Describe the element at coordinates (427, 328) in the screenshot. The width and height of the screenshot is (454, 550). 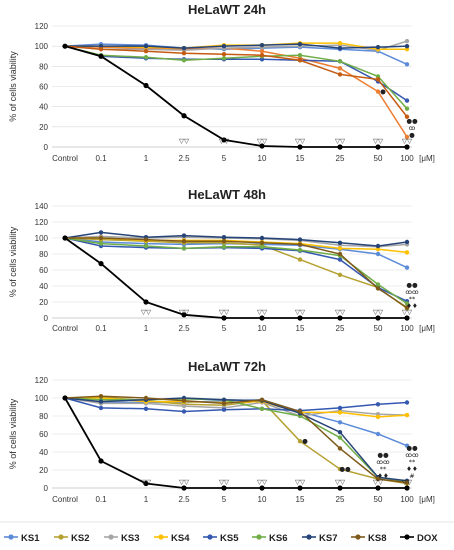
I see `x-unit-label: [μM]` at that location.